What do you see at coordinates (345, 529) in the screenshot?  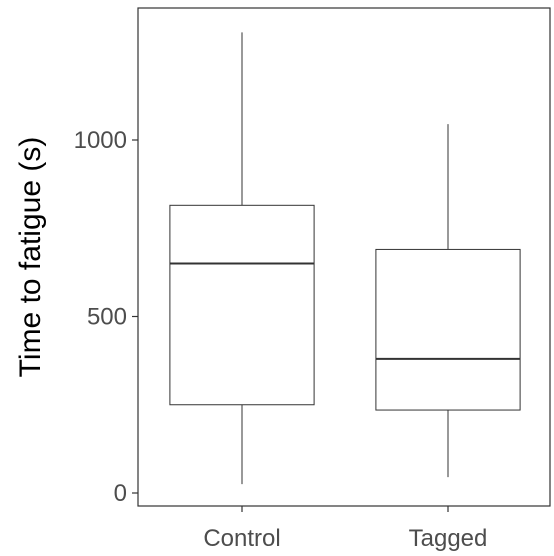 I see `x-axis: Control Tagged` at bounding box center [345, 529].